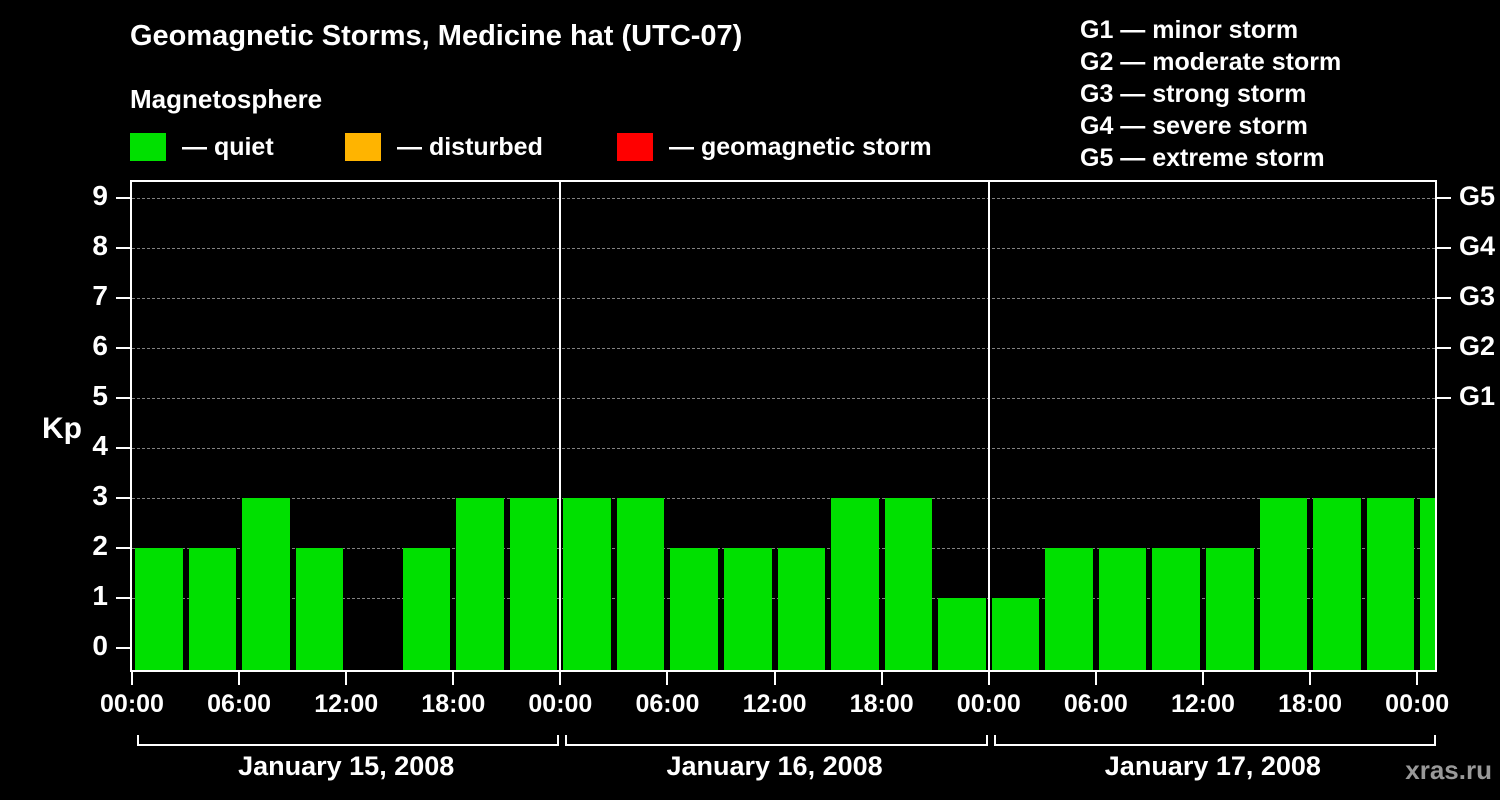  I want to click on legend-disturbed-label: — disturbed, so click(470, 146).